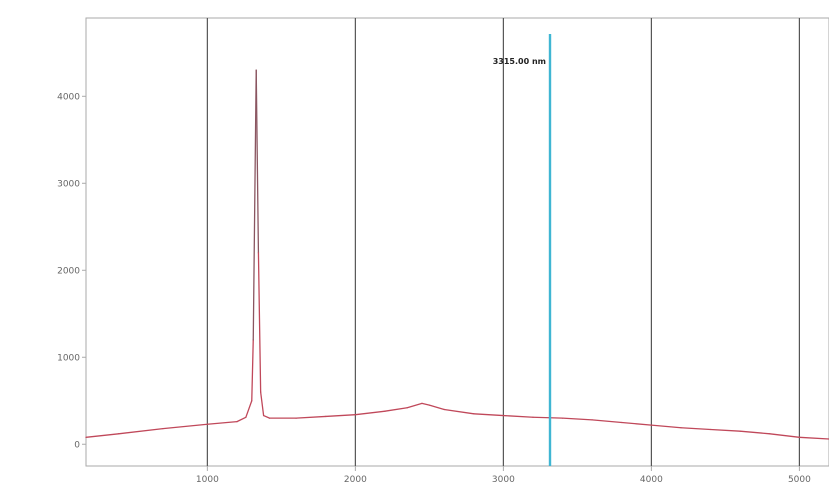 The height and width of the screenshot is (495, 829). What do you see at coordinates (68, 97) in the screenshot?
I see `y-tick-label: 4000` at bounding box center [68, 97].